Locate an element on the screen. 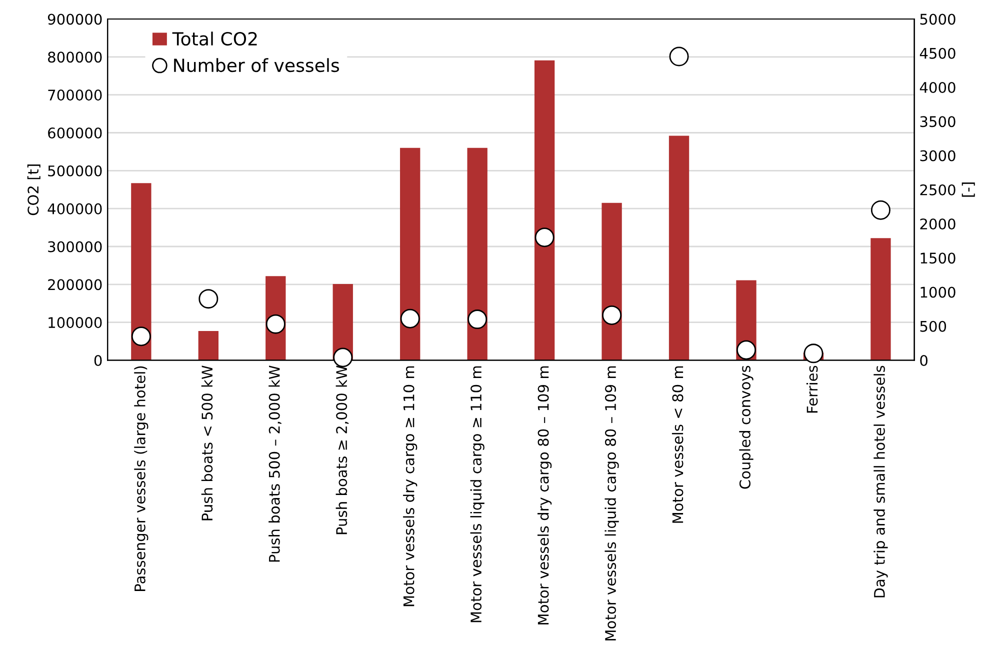 This screenshot has height=655, width=996. y-tick-label: 300000 is located at coordinates (75, 246).